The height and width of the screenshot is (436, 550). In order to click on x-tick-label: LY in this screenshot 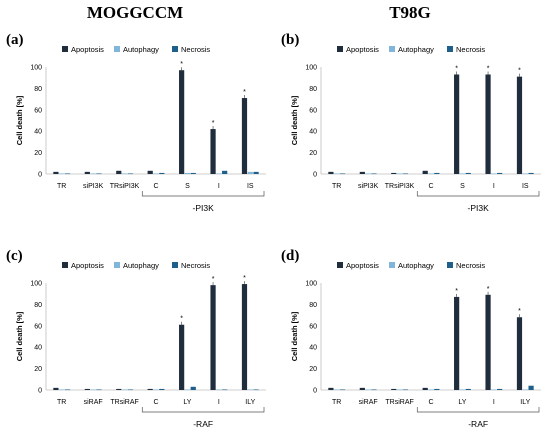, I will do `click(462, 402)`.